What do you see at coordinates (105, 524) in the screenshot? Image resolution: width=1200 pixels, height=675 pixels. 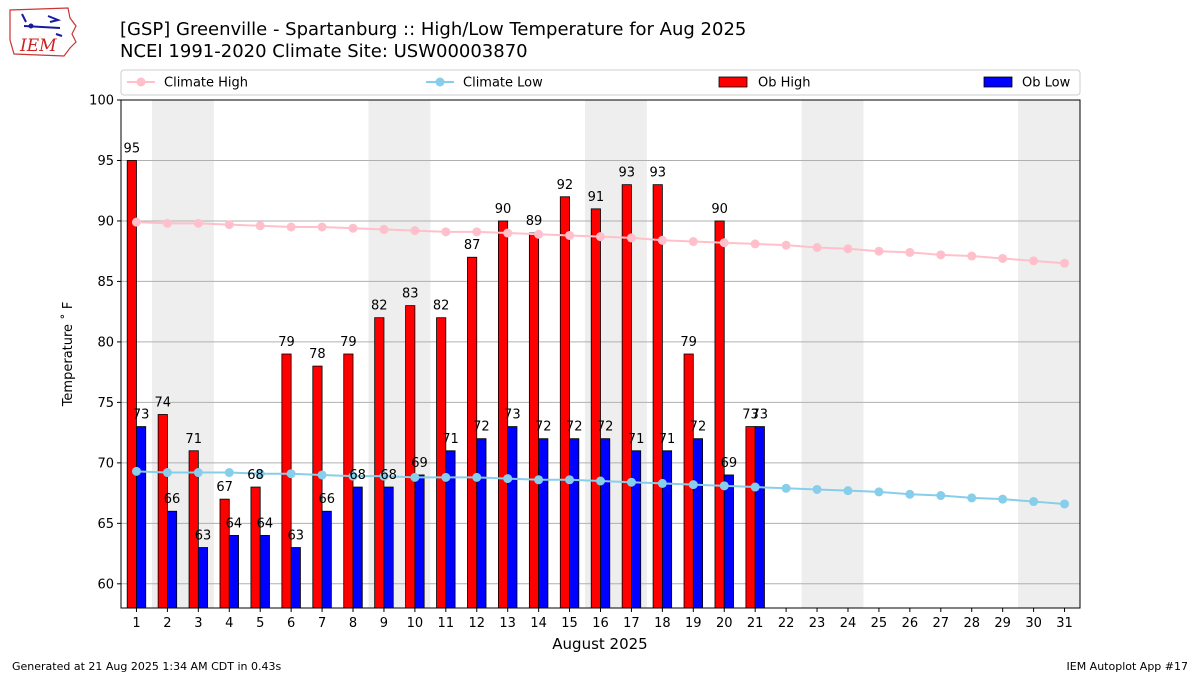 I see `y-tick-label-65: 65` at bounding box center [105, 524].